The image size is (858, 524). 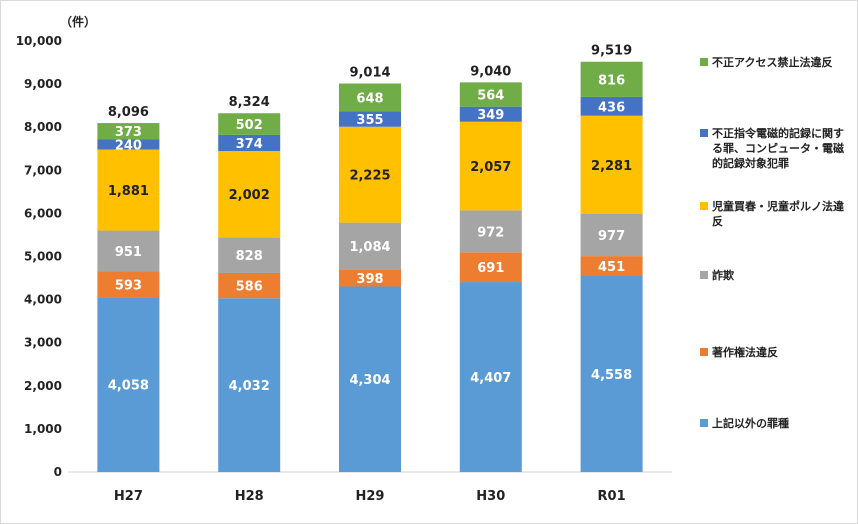 What do you see at coordinates (370, 496) in the screenshot?
I see `x-tick-label: H29` at bounding box center [370, 496].